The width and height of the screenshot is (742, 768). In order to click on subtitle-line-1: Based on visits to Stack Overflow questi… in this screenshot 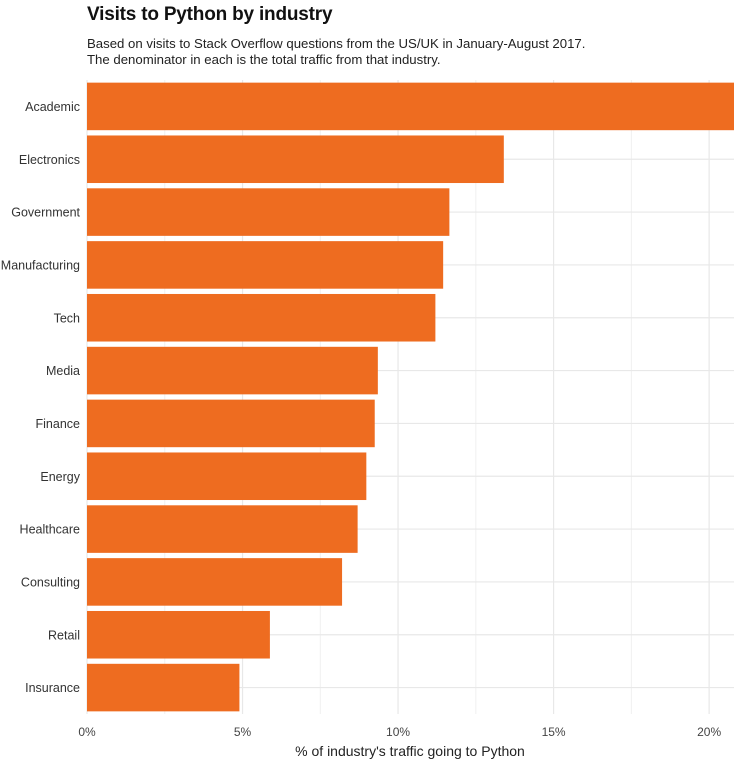, I will do `click(336, 43)`.